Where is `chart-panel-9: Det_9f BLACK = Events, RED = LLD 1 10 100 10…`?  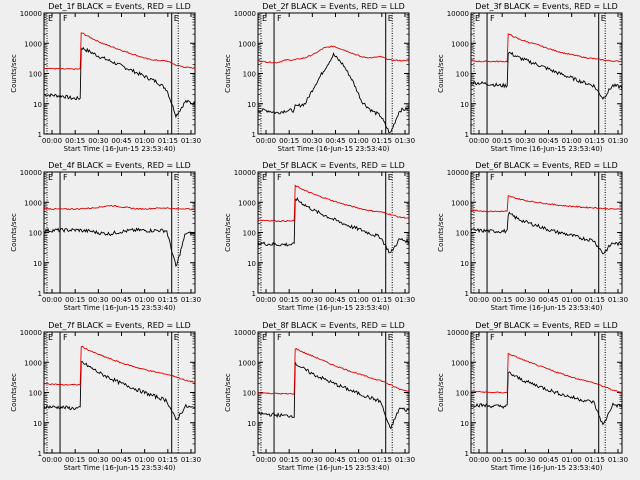 chart-panel-9: Det_9f BLACK = Events, RED = LLD 1 10 100 10… is located at coordinates (532, 396).